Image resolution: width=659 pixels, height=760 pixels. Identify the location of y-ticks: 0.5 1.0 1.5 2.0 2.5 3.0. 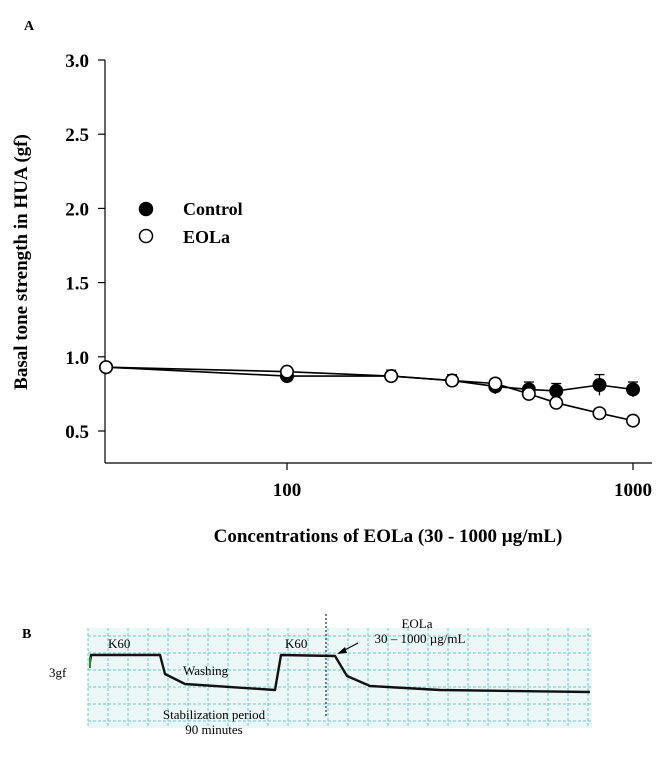
(85, 247).